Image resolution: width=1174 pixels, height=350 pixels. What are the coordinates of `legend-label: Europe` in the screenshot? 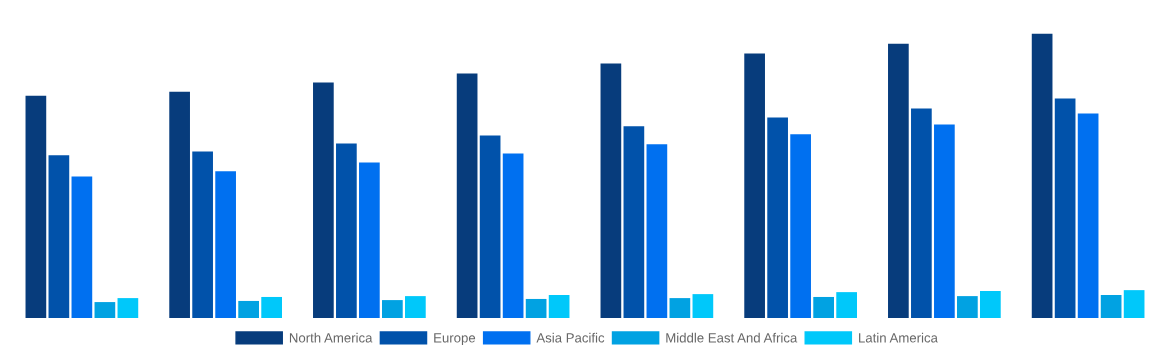 It's located at (455, 339).